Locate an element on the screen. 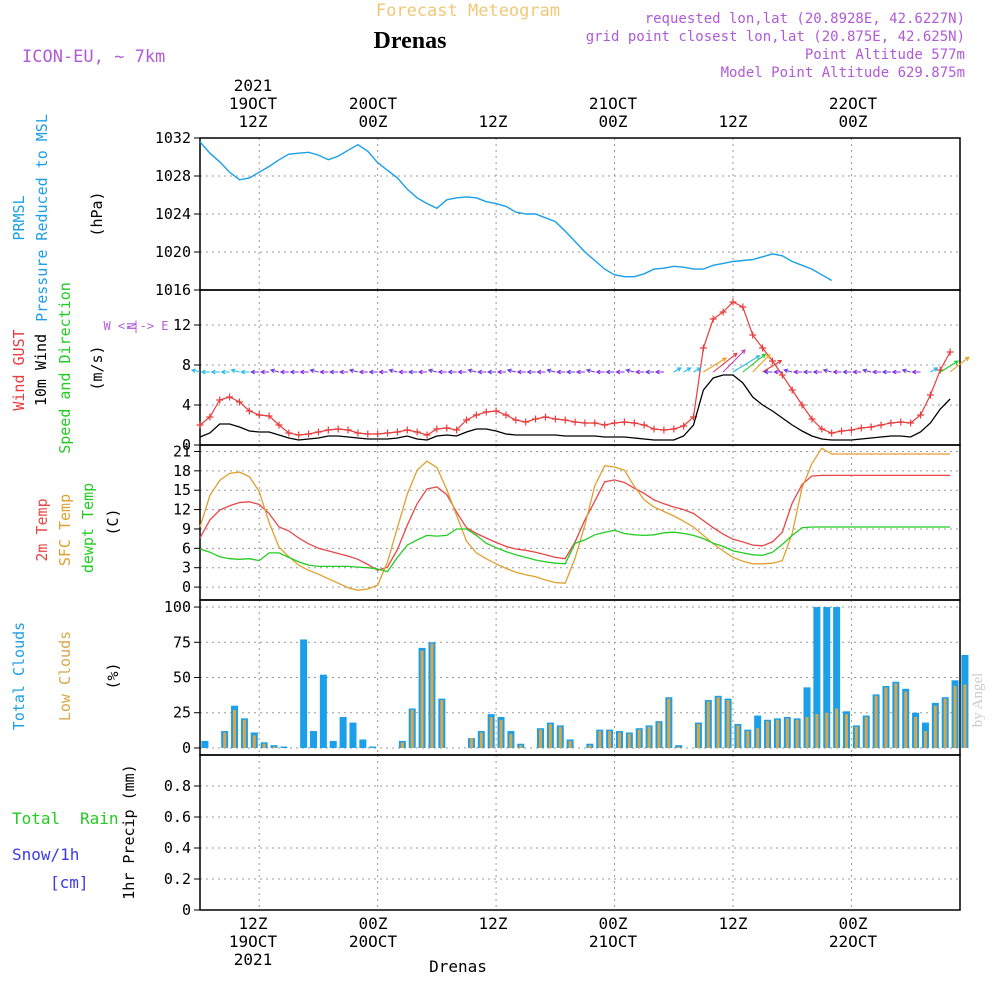 This screenshot has width=1000, height=1000. model-label: ICON-EU, ~ 7km is located at coordinates (93, 57).